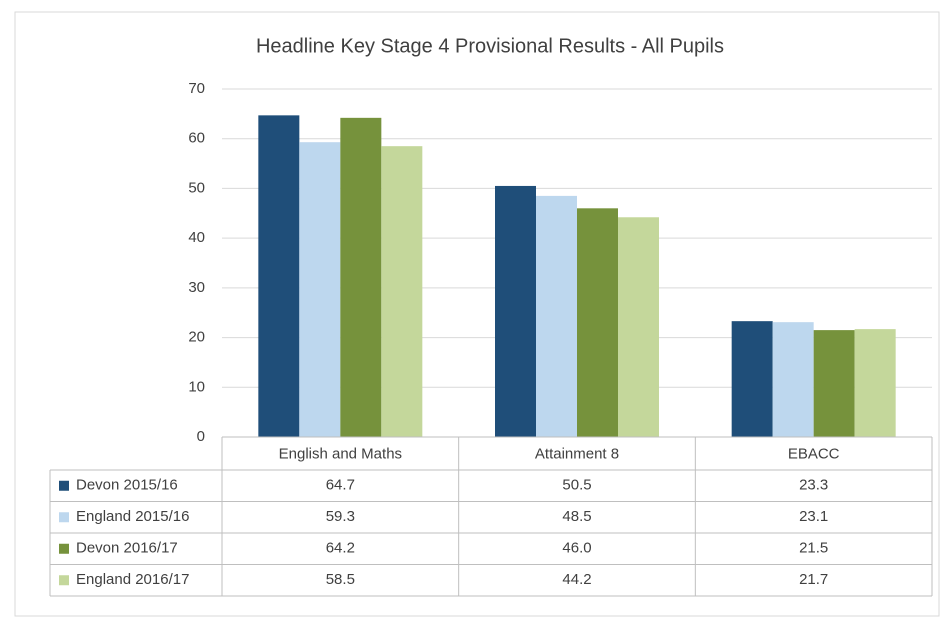 The width and height of the screenshot is (948, 622). I want to click on table-cell: 23.1, so click(813, 516).